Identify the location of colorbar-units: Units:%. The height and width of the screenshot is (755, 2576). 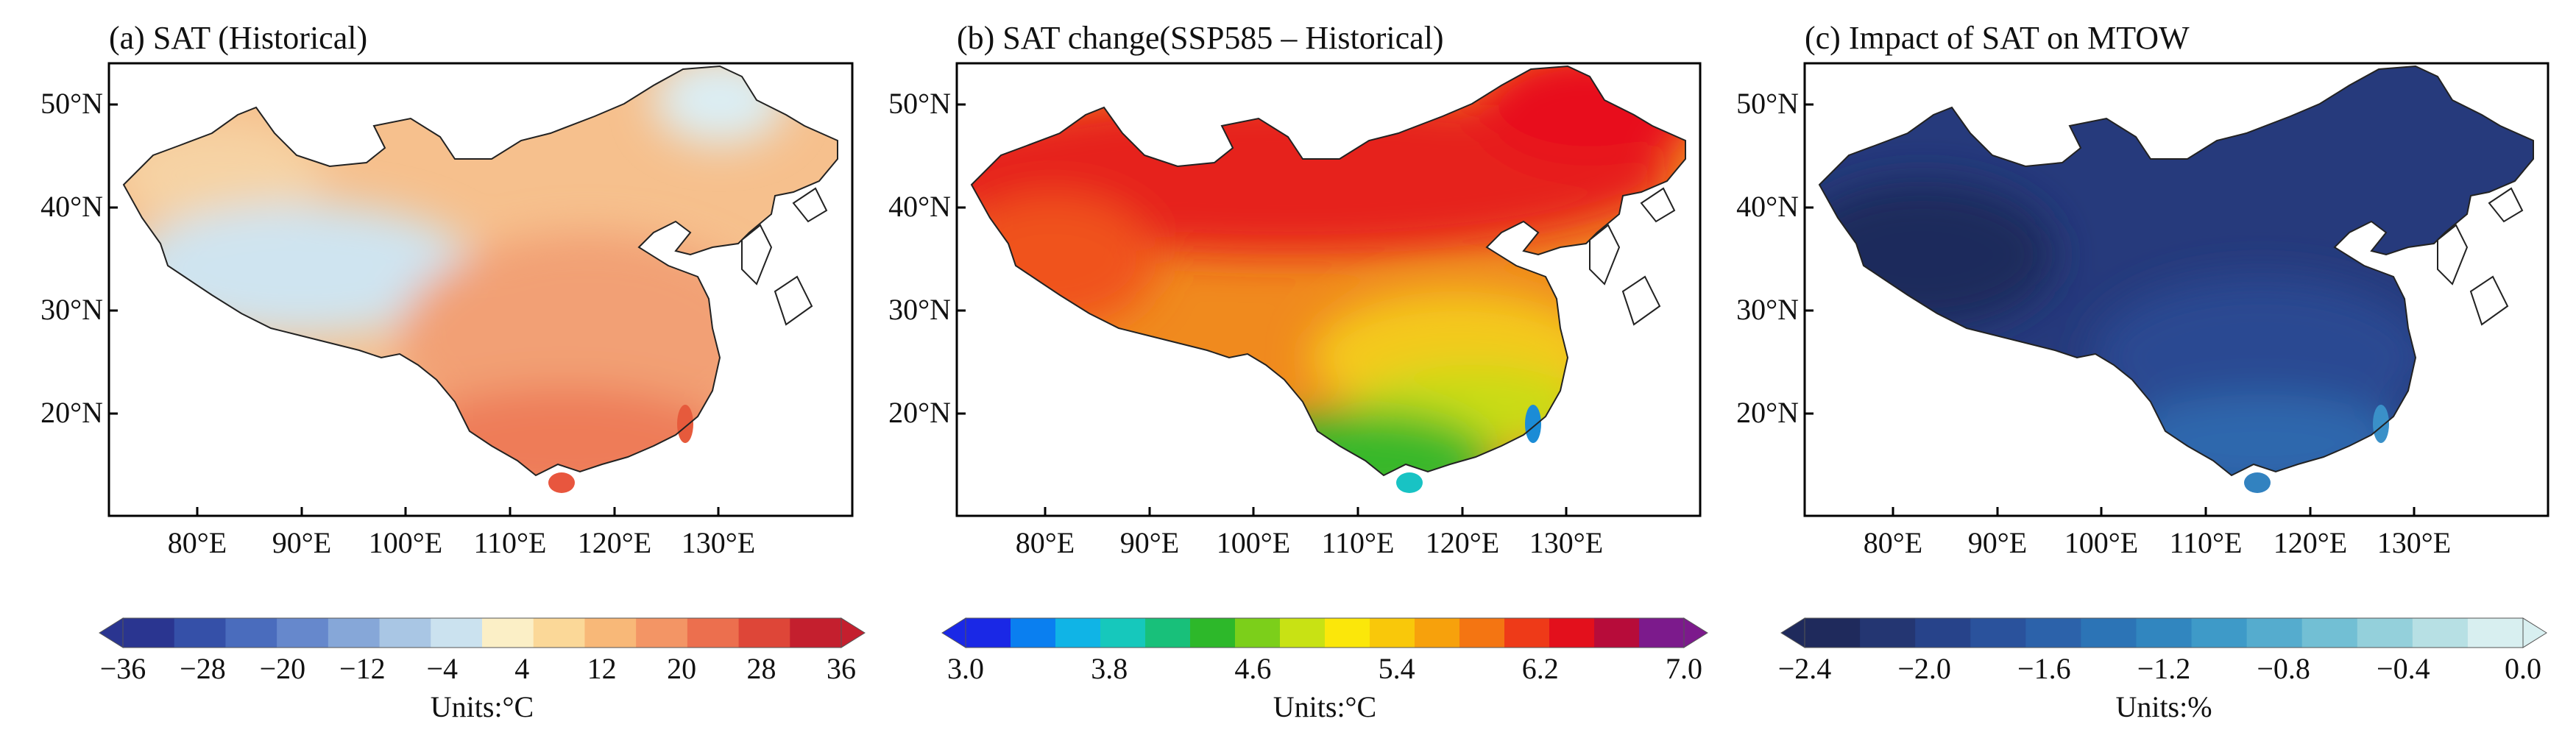
(2163, 707).